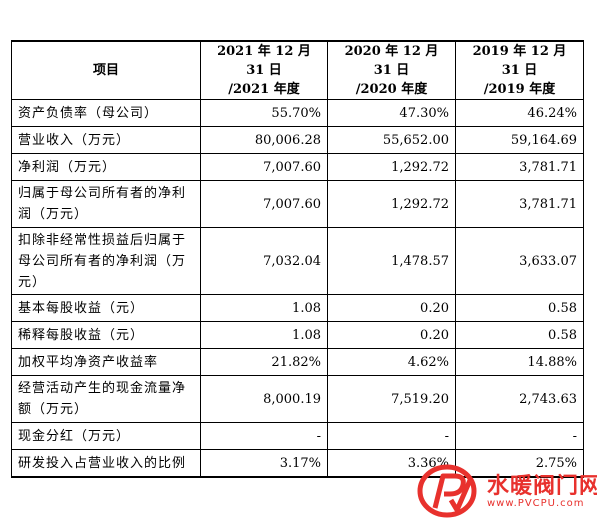  I want to click on row-value: 7,032.04, so click(264, 261).